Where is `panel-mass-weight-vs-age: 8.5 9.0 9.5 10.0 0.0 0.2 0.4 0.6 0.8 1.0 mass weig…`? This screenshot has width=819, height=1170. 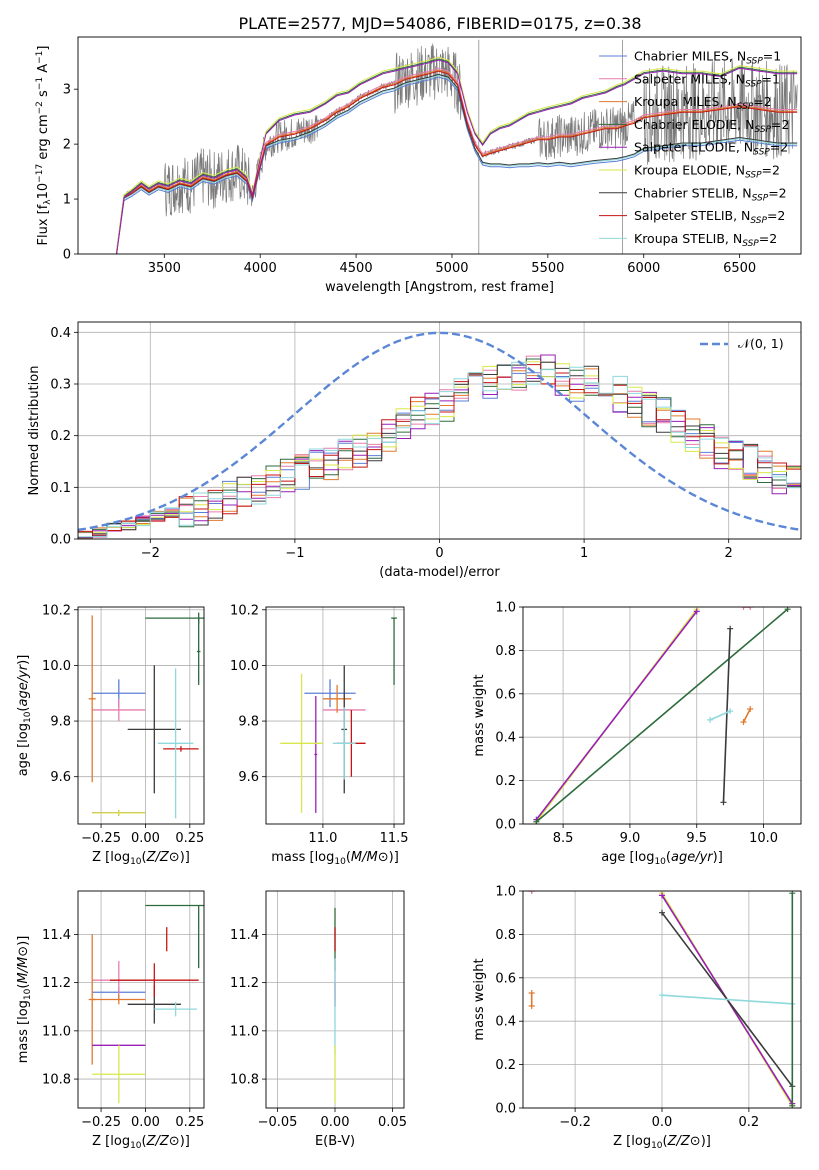
panel-mass-weight-vs-age: 8.5 9.0 9.5 10.0 0.0 0.2 0.4 0.6 0.8 1.0 mass weig… is located at coordinates (637, 734).